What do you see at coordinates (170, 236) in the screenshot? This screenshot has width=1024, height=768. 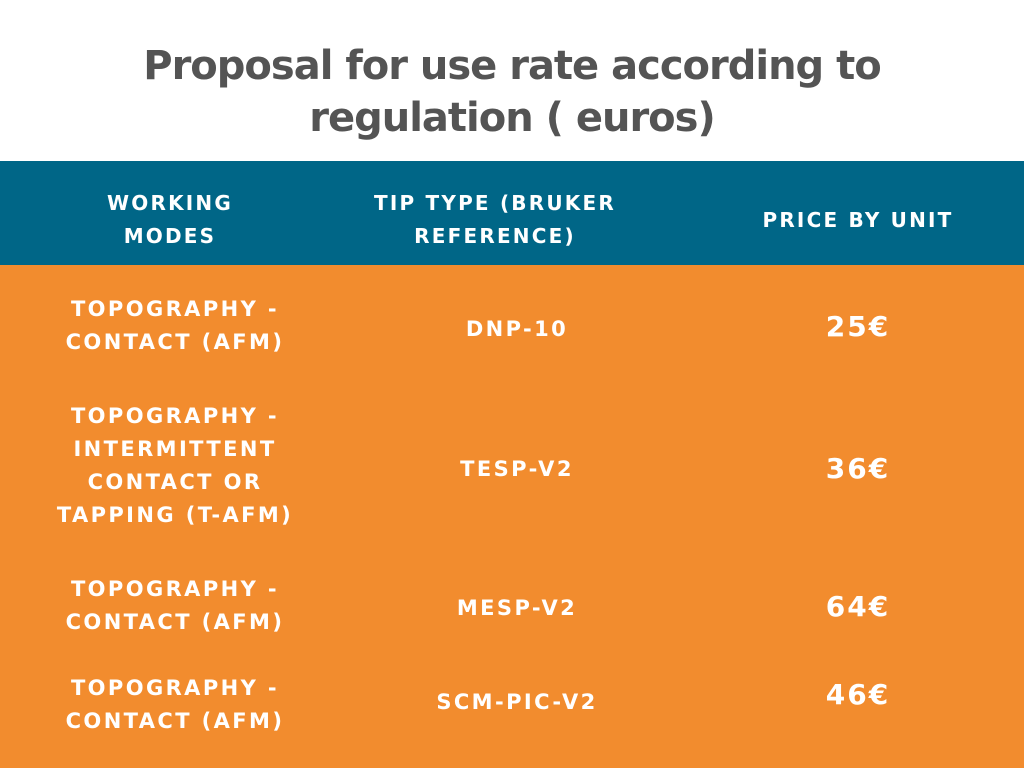 I see `header-working-modes-line-2: MODES` at bounding box center [170, 236].